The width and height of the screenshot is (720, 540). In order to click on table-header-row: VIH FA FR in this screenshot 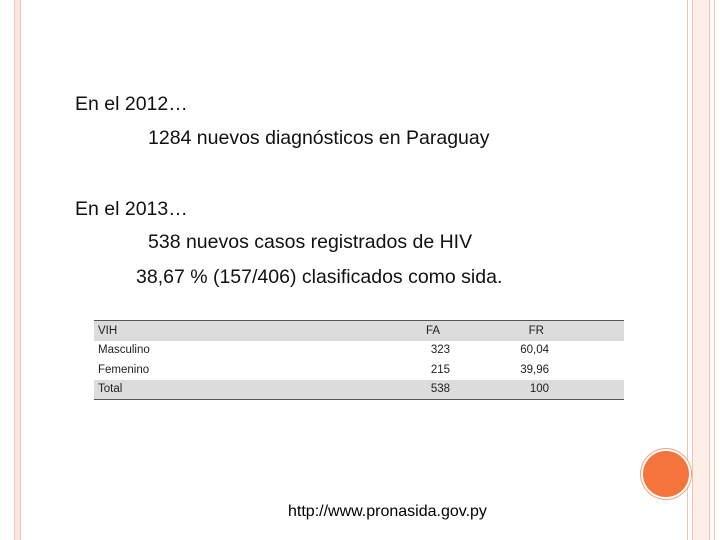, I will do `click(359, 330)`.